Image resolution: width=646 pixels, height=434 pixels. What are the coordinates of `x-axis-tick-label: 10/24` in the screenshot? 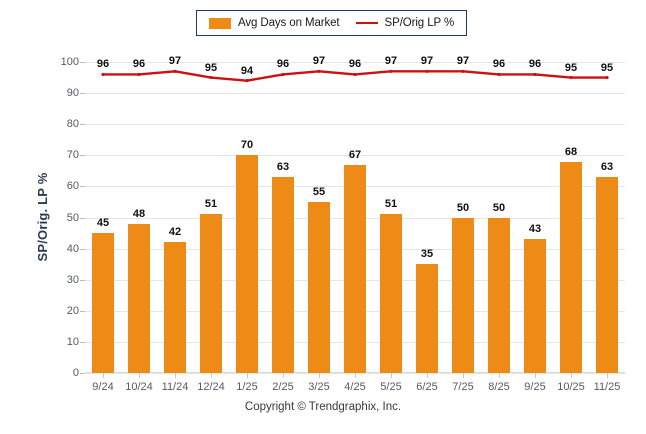 It's located at (139, 387).